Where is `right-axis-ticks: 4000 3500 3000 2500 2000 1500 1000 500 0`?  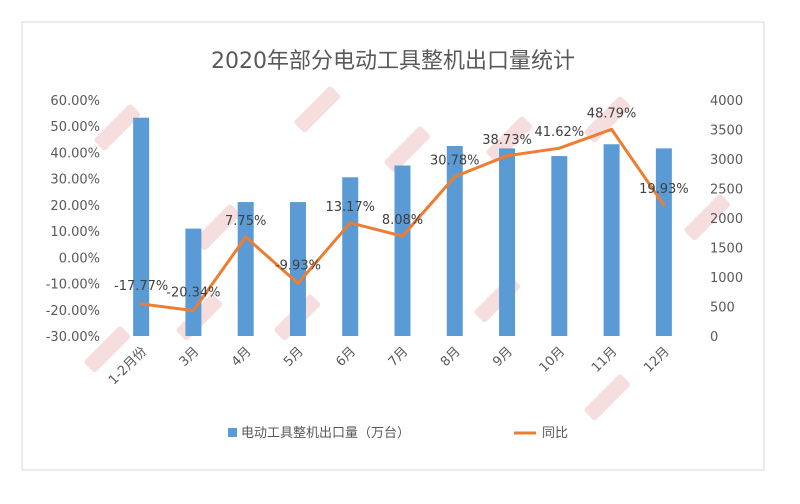
right-axis-ticks: 4000 3500 3000 2500 2000 1500 1000 500 0 is located at coordinates (726, 219).